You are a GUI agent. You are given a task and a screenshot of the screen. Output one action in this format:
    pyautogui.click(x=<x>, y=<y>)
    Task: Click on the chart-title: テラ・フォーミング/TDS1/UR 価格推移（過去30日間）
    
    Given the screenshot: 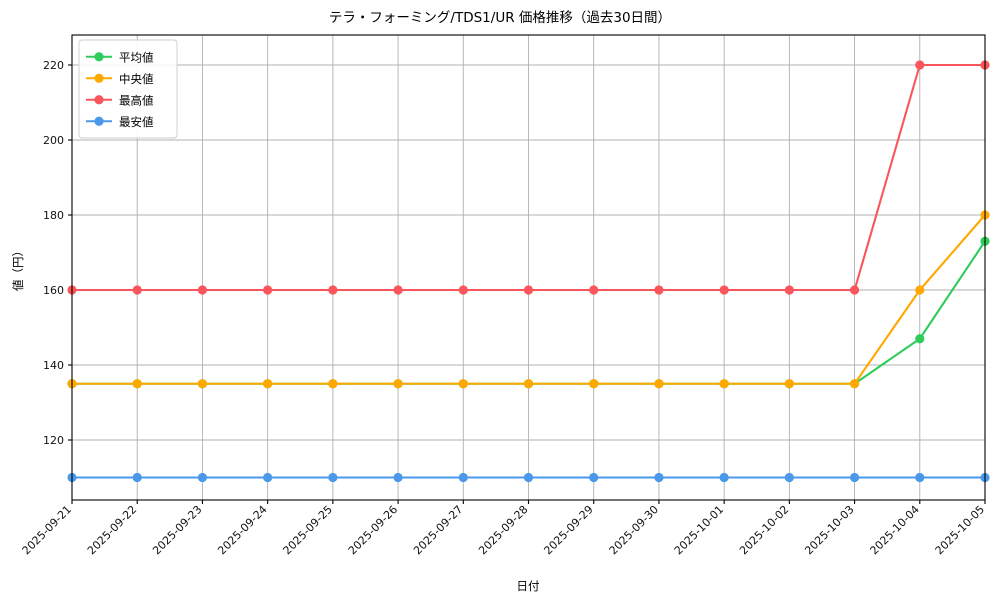 What is the action you would take?
    pyautogui.click(x=500, y=18)
    